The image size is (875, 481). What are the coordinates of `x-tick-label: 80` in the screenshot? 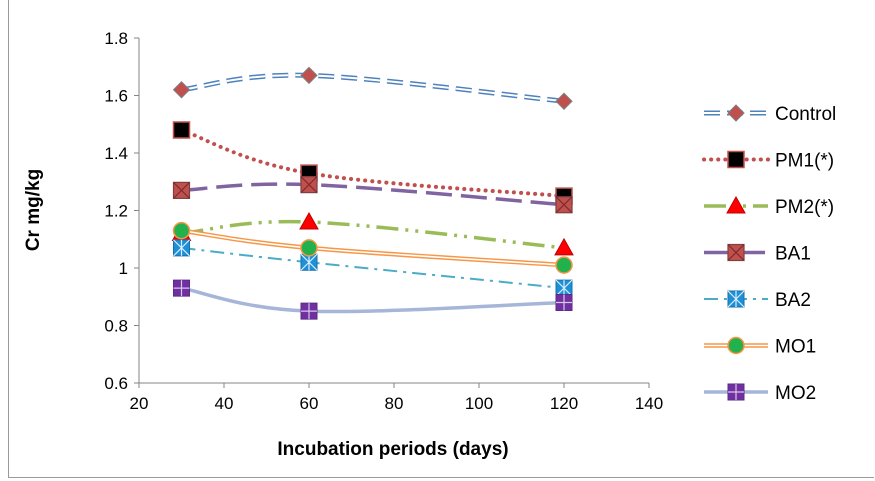 It's located at (394, 403).